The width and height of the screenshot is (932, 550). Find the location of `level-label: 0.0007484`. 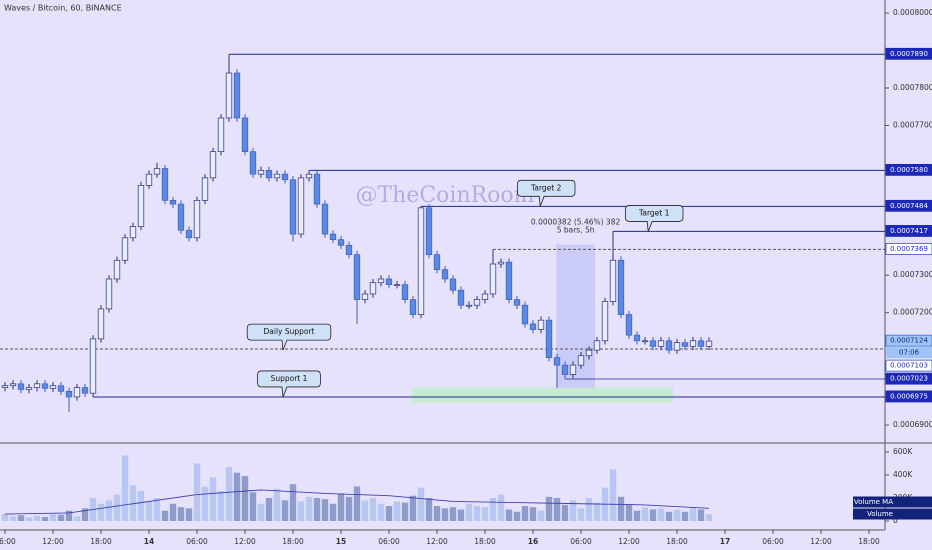

level-label: 0.0007484 is located at coordinates (909, 206).